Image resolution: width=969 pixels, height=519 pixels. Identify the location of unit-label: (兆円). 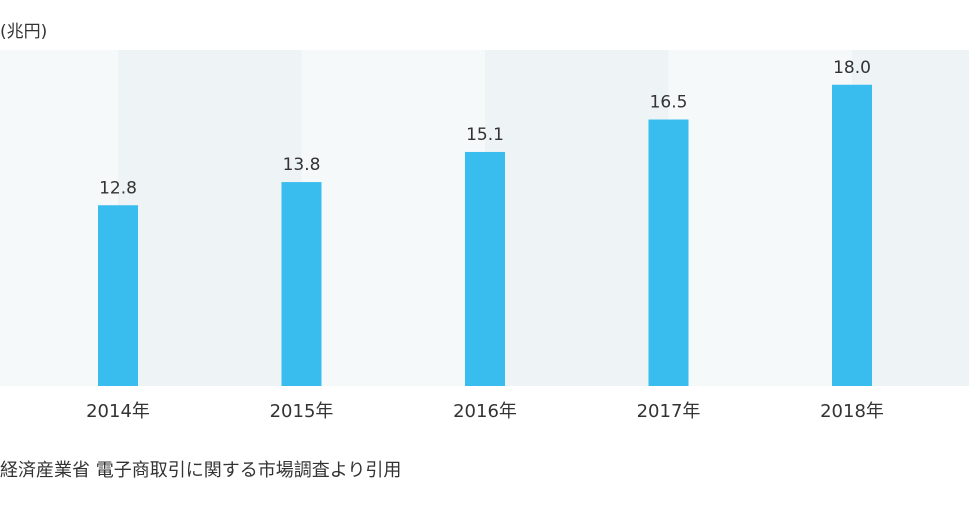
(23, 32).